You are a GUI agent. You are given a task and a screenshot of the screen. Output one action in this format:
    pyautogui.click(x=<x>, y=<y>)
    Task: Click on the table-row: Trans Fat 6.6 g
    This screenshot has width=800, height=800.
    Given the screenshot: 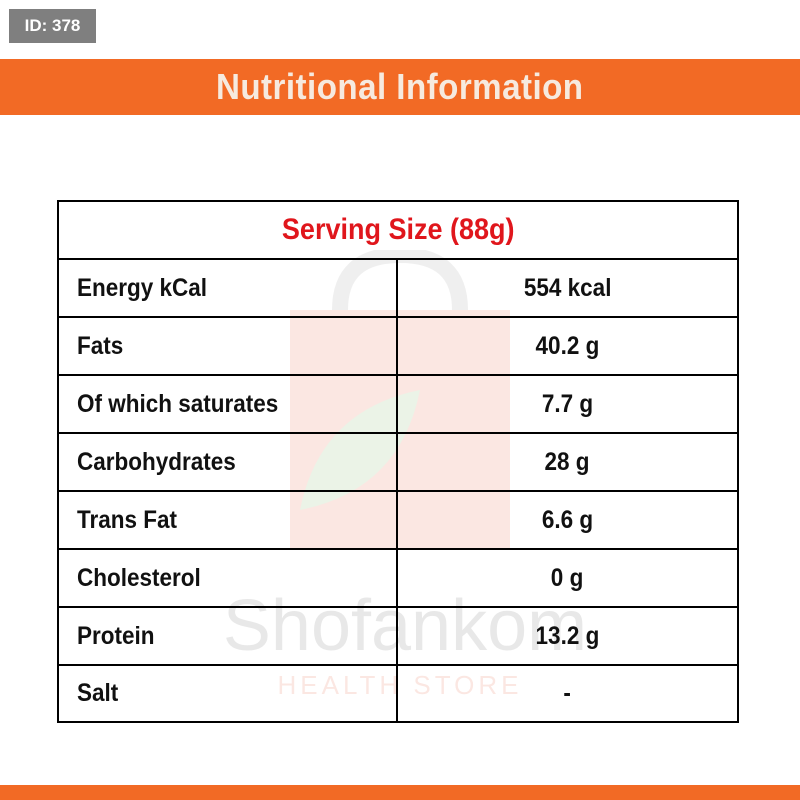 What is the action you would take?
    pyautogui.click(x=398, y=521)
    